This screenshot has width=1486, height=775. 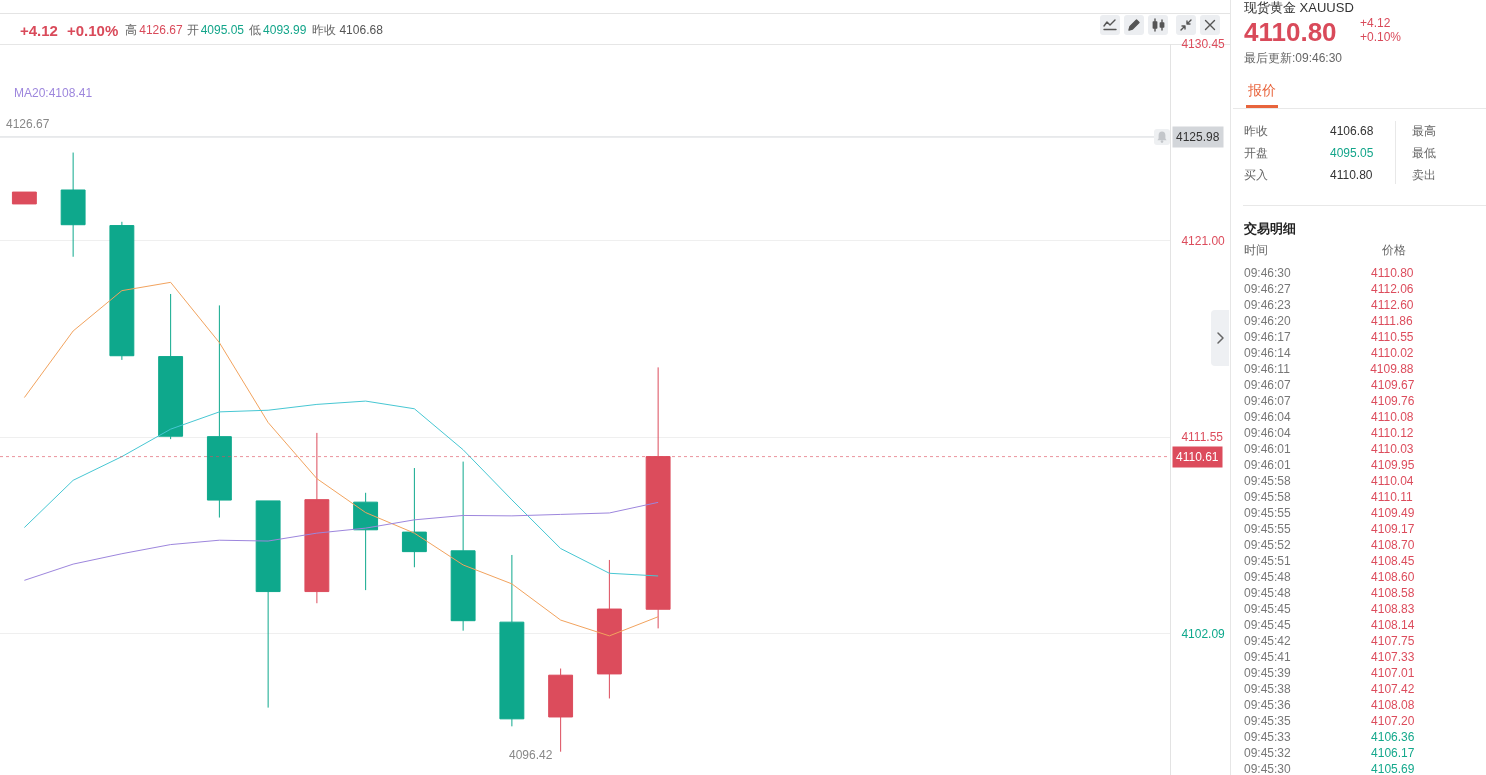 I want to click on text: 开盘, so click(x=1256, y=153).